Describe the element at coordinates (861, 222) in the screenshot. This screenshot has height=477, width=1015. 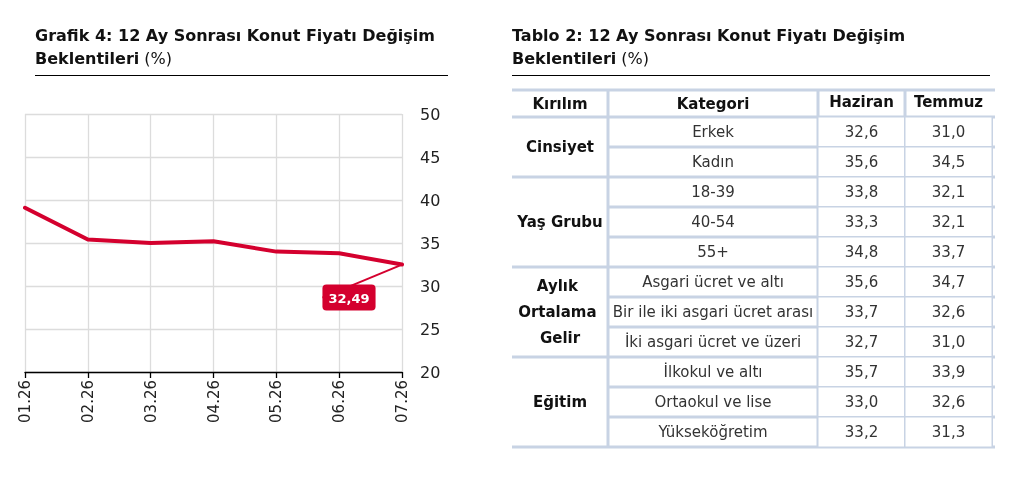
I see `data-label: 33,3` at that location.